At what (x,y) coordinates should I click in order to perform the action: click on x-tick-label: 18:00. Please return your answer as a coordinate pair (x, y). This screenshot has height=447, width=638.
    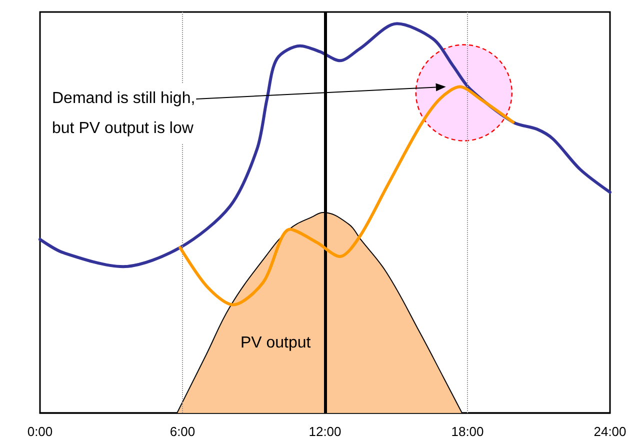
    Looking at the image, I should click on (467, 431).